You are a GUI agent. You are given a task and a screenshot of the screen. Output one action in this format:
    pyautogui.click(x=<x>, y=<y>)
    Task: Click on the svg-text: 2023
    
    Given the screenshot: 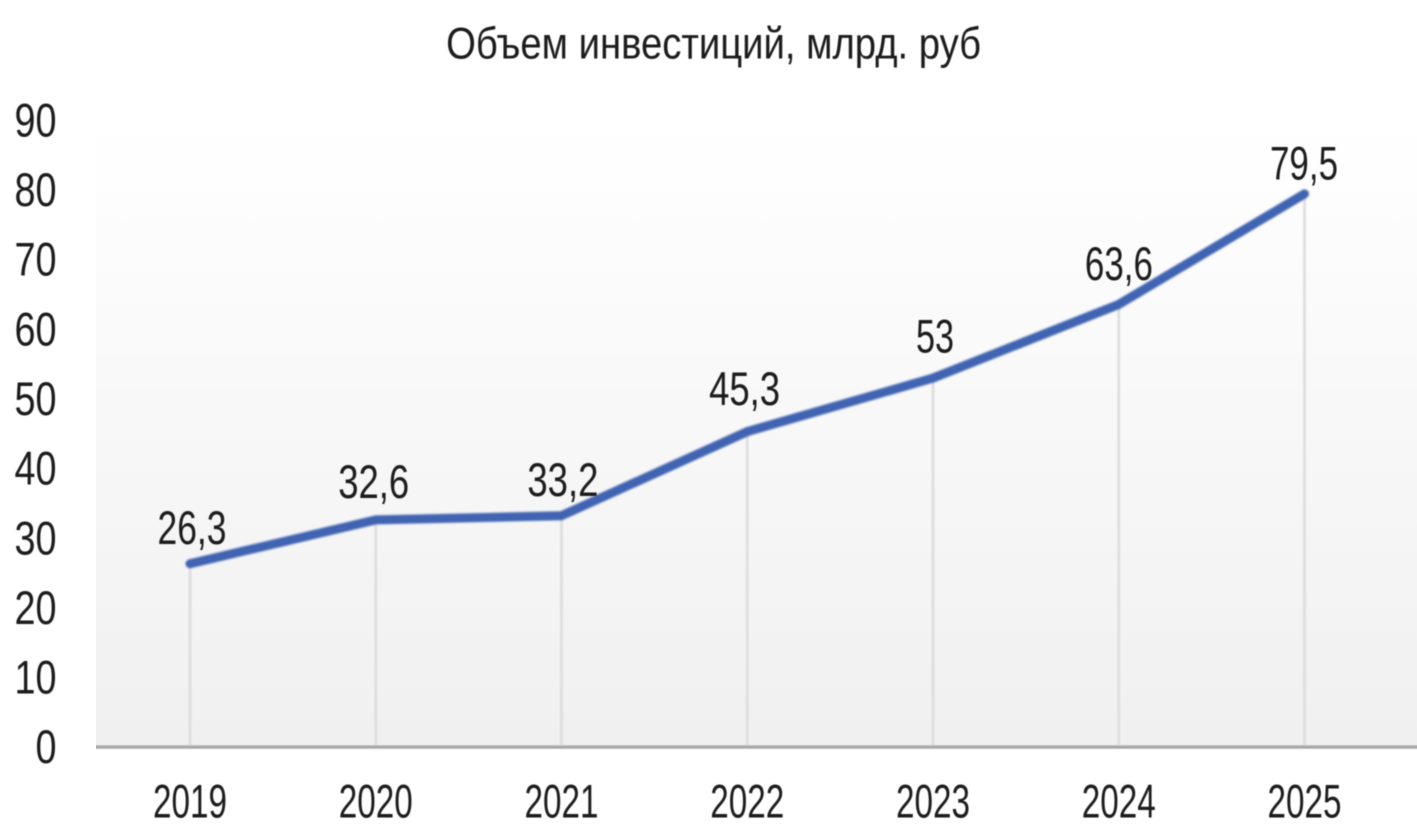 What is the action you would take?
    pyautogui.click(x=933, y=802)
    